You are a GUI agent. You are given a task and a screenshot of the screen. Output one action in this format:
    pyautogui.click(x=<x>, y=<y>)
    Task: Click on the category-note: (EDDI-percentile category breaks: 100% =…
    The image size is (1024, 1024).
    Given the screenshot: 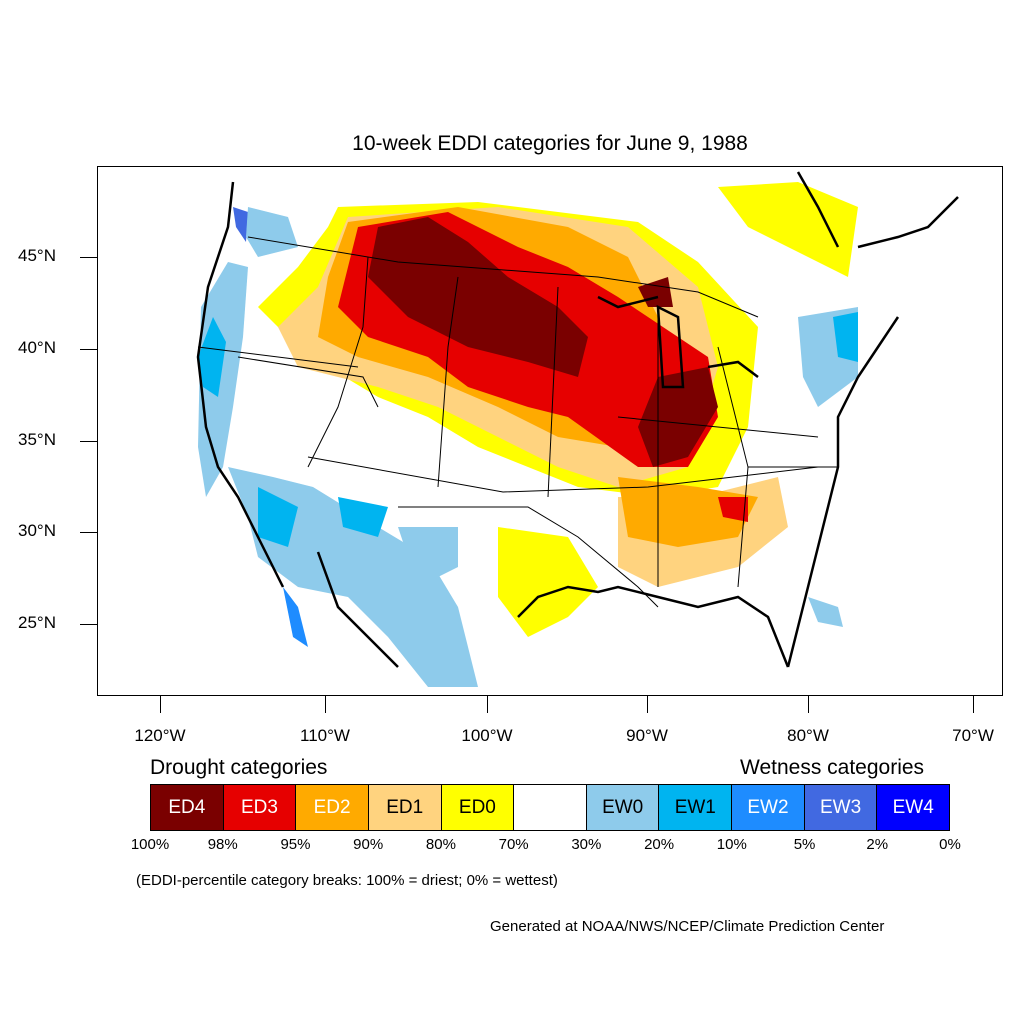 What is the action you would take?
    pyautogui.click(x=347, y=880)
    